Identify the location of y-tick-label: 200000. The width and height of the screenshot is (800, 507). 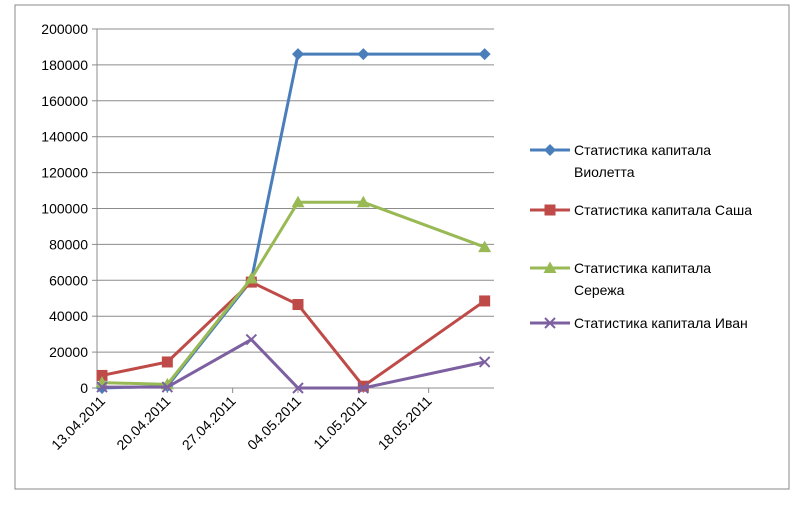
(64, 29).